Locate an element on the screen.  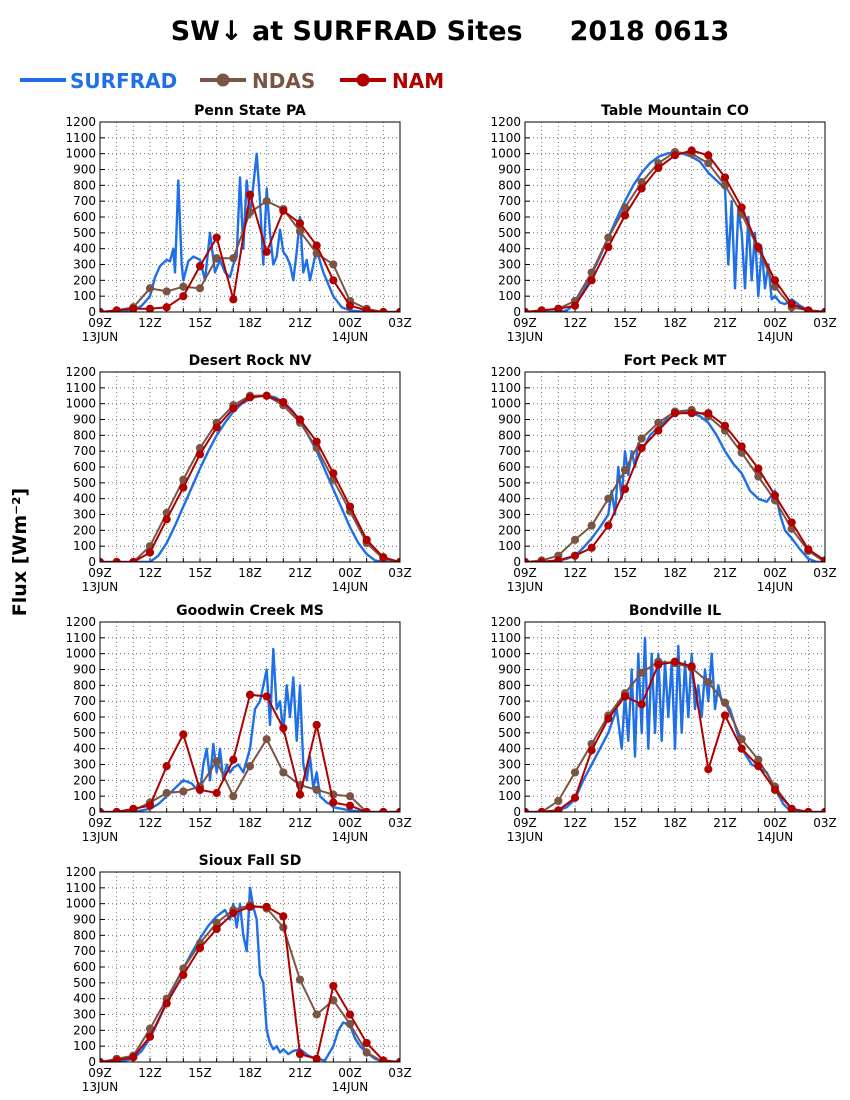
panel-title-penn-state-pa: Penn State PA is located at coordinates (250, 111).